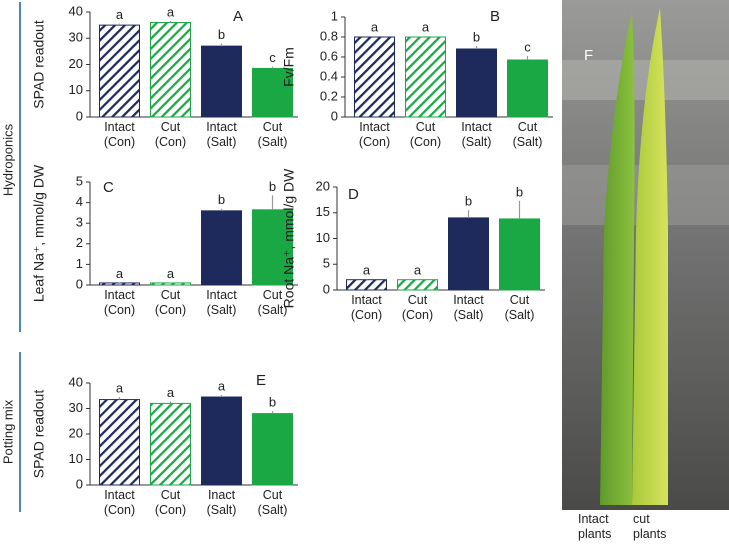  I want to click on x-tick-label: Inact (Salt), so click(221, 502).